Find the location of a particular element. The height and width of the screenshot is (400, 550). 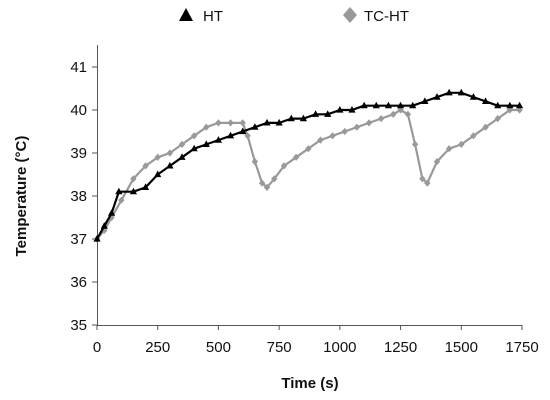

y-tick-label: 39 is located at coordinates (78, 153).